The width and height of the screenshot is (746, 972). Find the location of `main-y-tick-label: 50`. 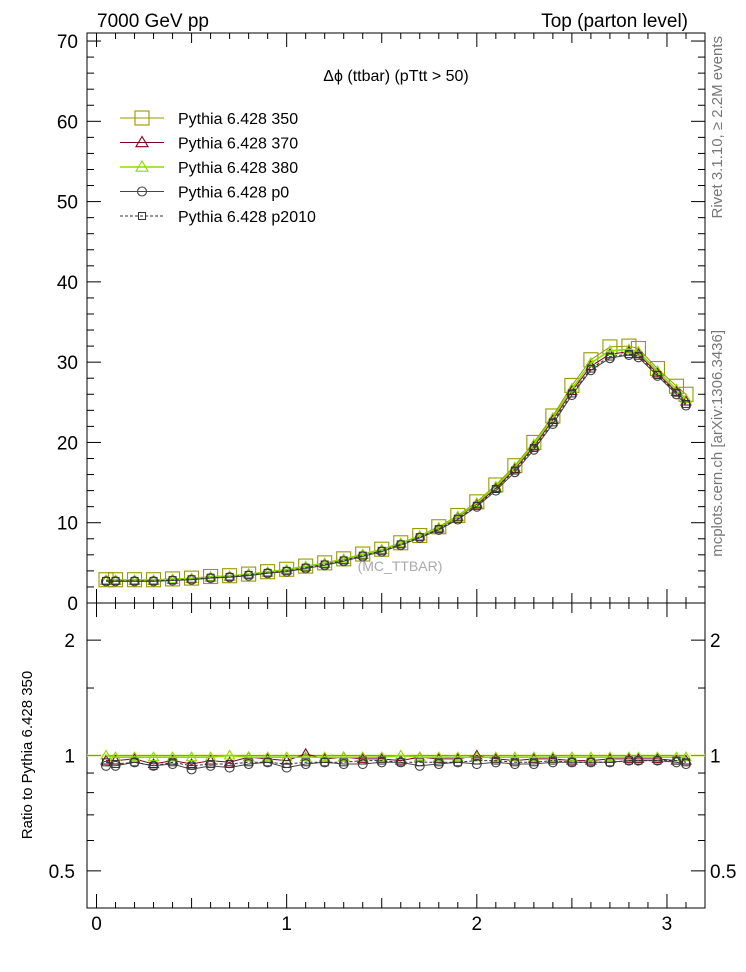

main-y-tick-label: 50 is located at coordinates (67, 203).